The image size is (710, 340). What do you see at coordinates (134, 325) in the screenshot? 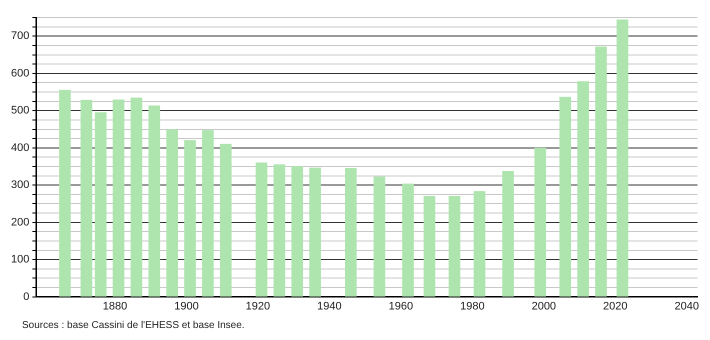
I see `source-note: Sources : base Cassini de l'EHESS et base Insee.` at bounding box center [134, 325].